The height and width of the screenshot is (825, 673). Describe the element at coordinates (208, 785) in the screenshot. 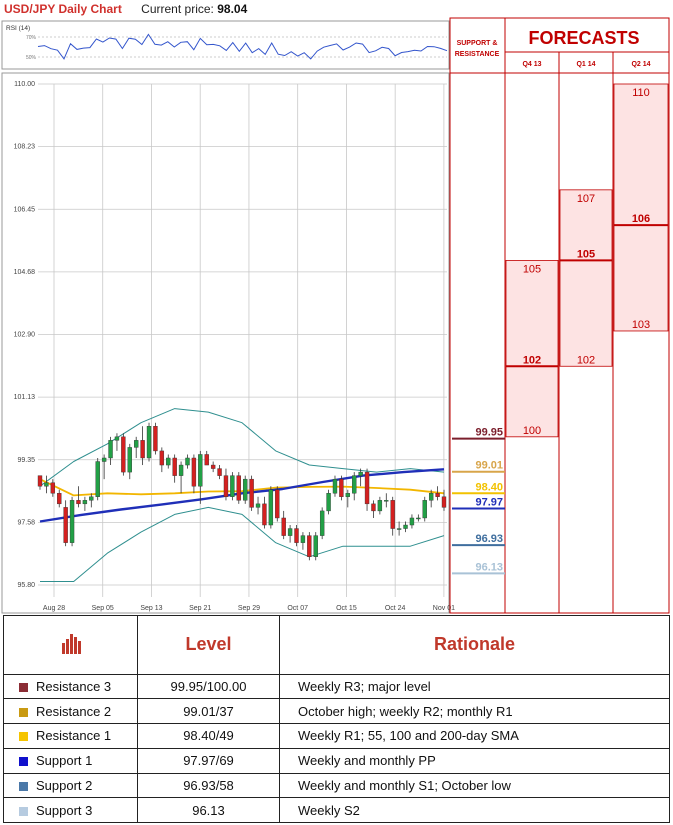

I see `level-value: 96.93/58` at that location.